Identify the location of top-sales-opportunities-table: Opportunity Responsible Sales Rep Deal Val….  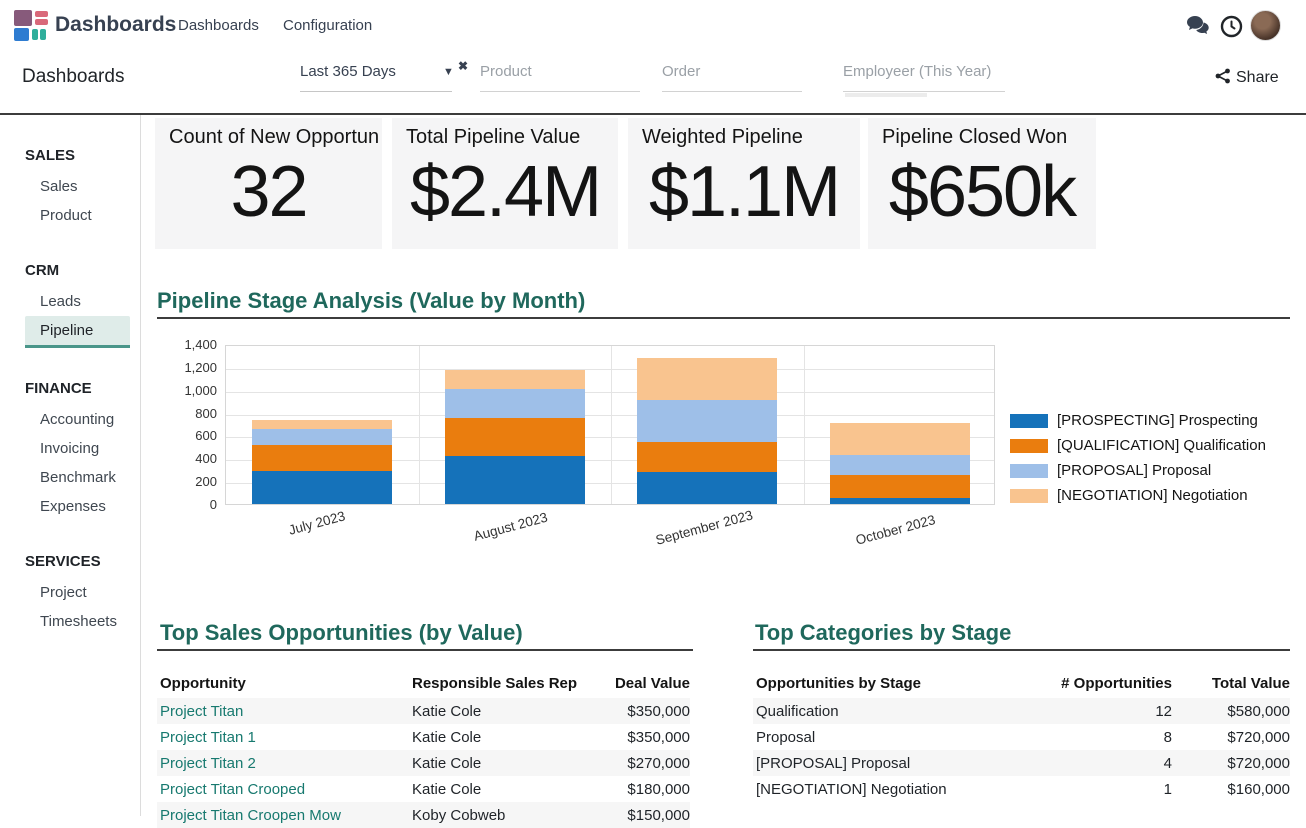
(423, 748).